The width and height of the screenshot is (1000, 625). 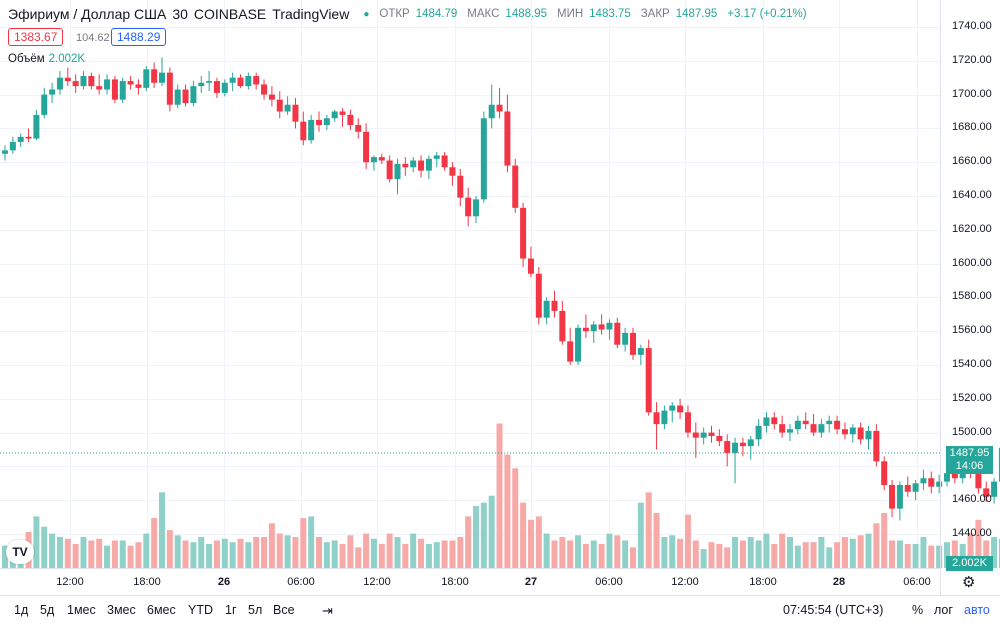 What do you see at coordinates (918, 610) in the screenshot?
I see `percent-toggle: %` at bounding box center [918, 610].